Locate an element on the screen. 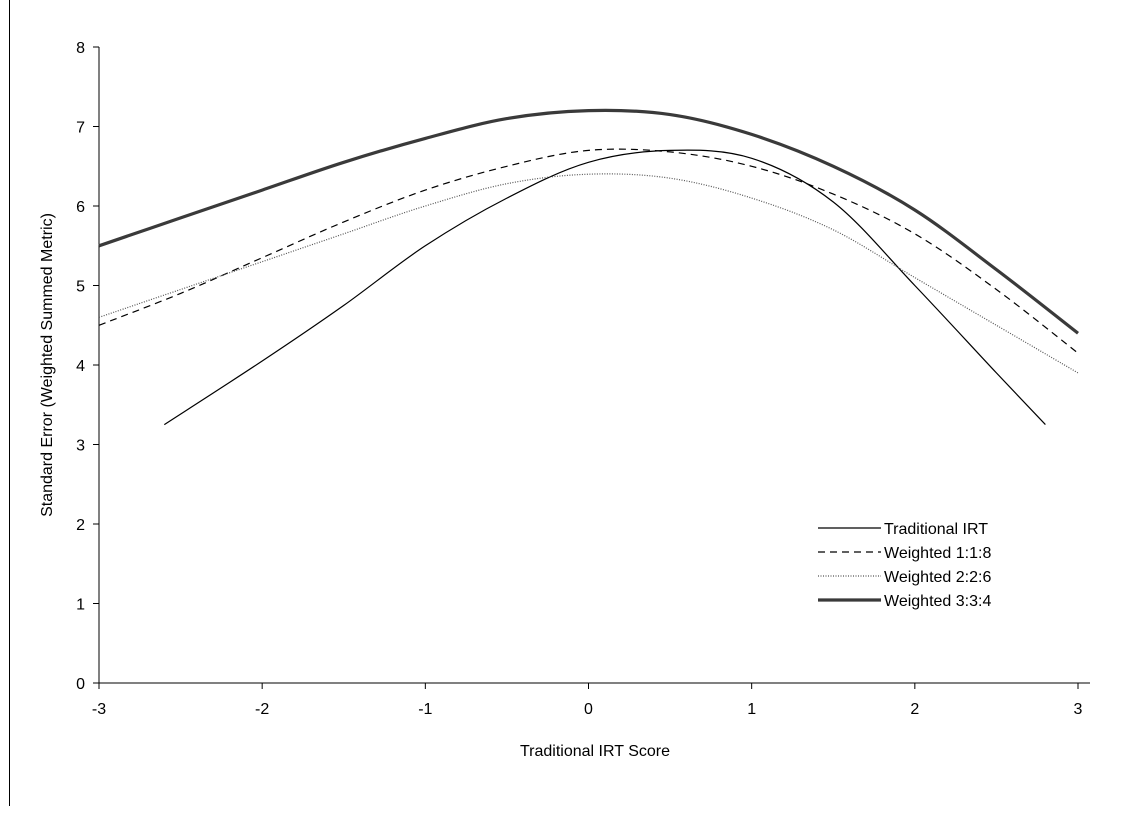  y-tick-label: 8 is located at coordinates (80, 48).